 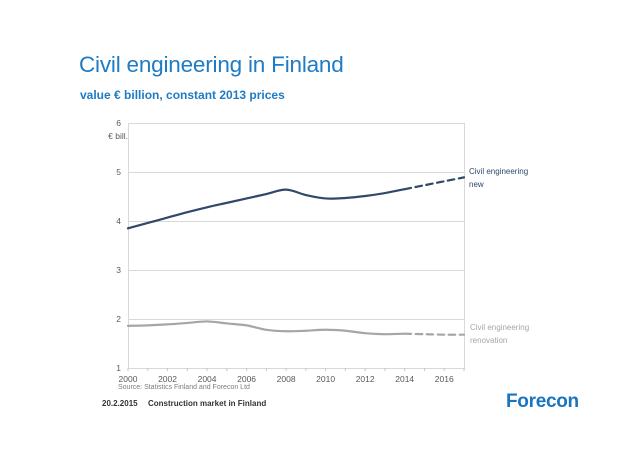 I want to click on x-tick-label-2002: 2002, so click(x=167, y=379).